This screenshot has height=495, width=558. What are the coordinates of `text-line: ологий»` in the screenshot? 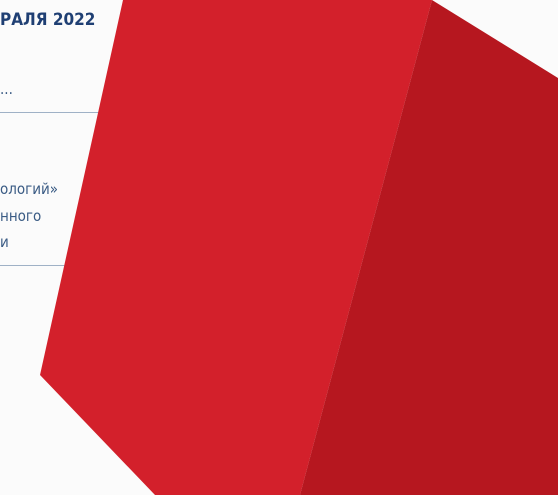 It's located at (29, 189).